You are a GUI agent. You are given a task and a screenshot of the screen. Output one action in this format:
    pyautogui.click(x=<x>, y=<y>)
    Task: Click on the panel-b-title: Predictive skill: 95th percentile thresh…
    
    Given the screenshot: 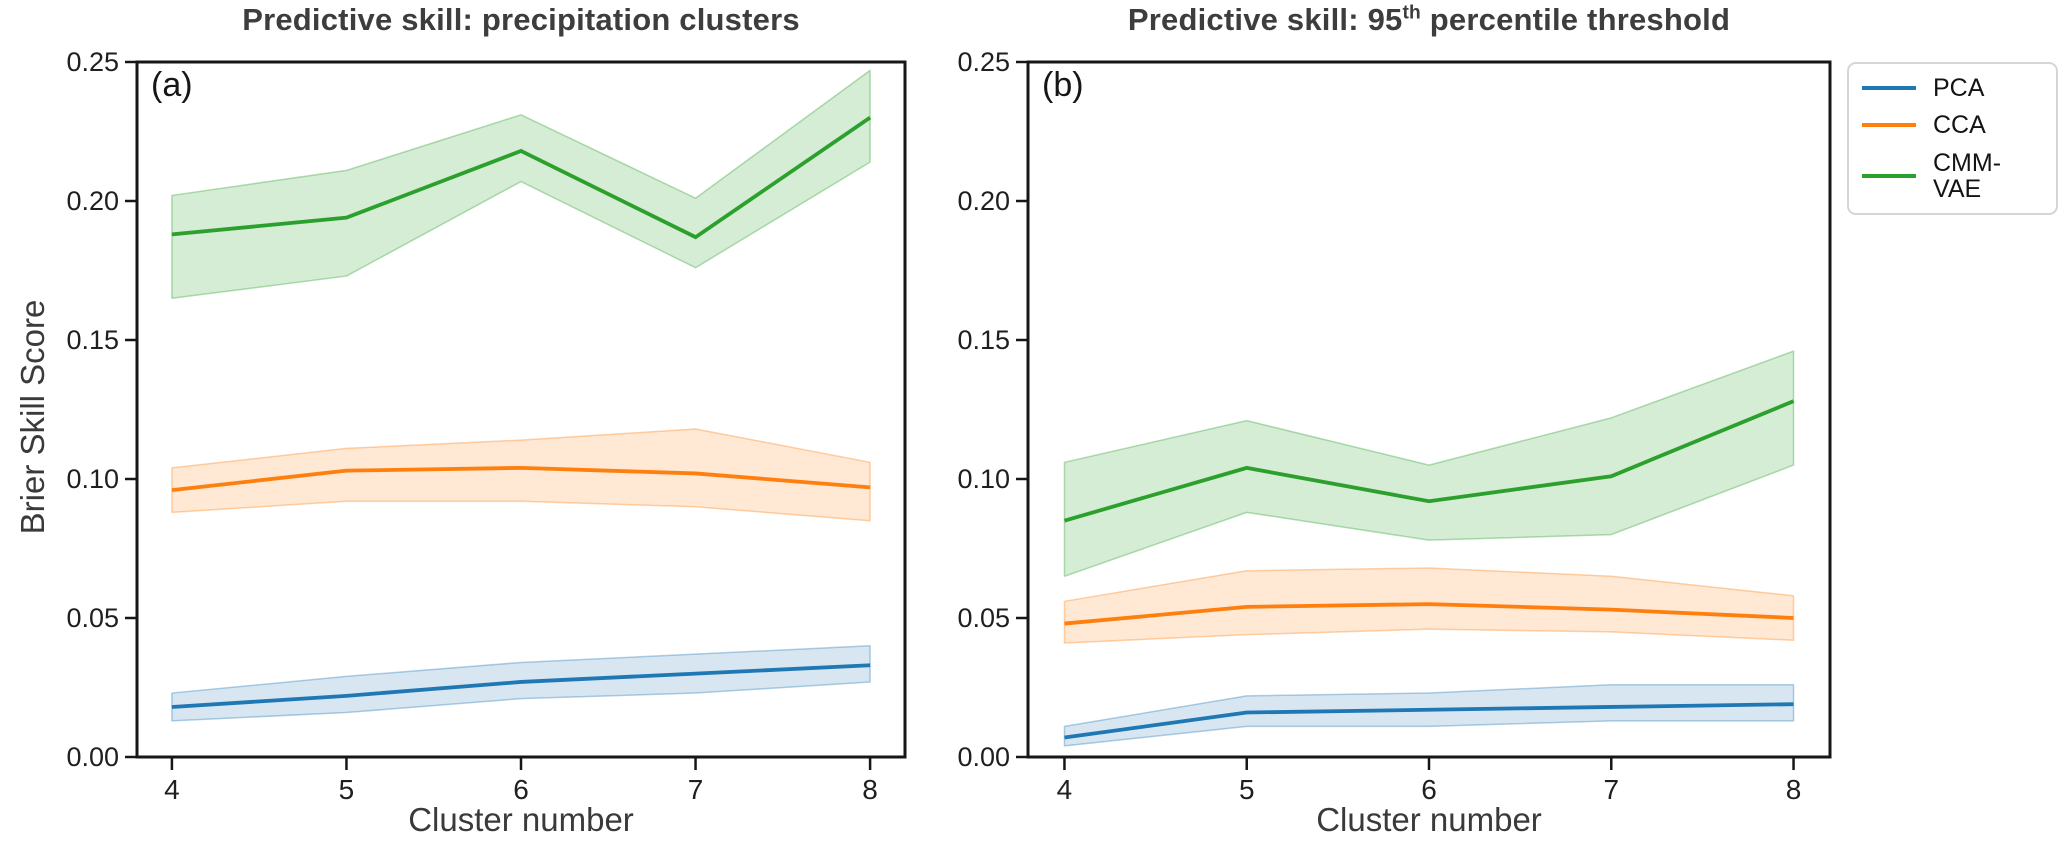 What is the action you would take?
    pyautogui.click(x=1429, y=20)
    